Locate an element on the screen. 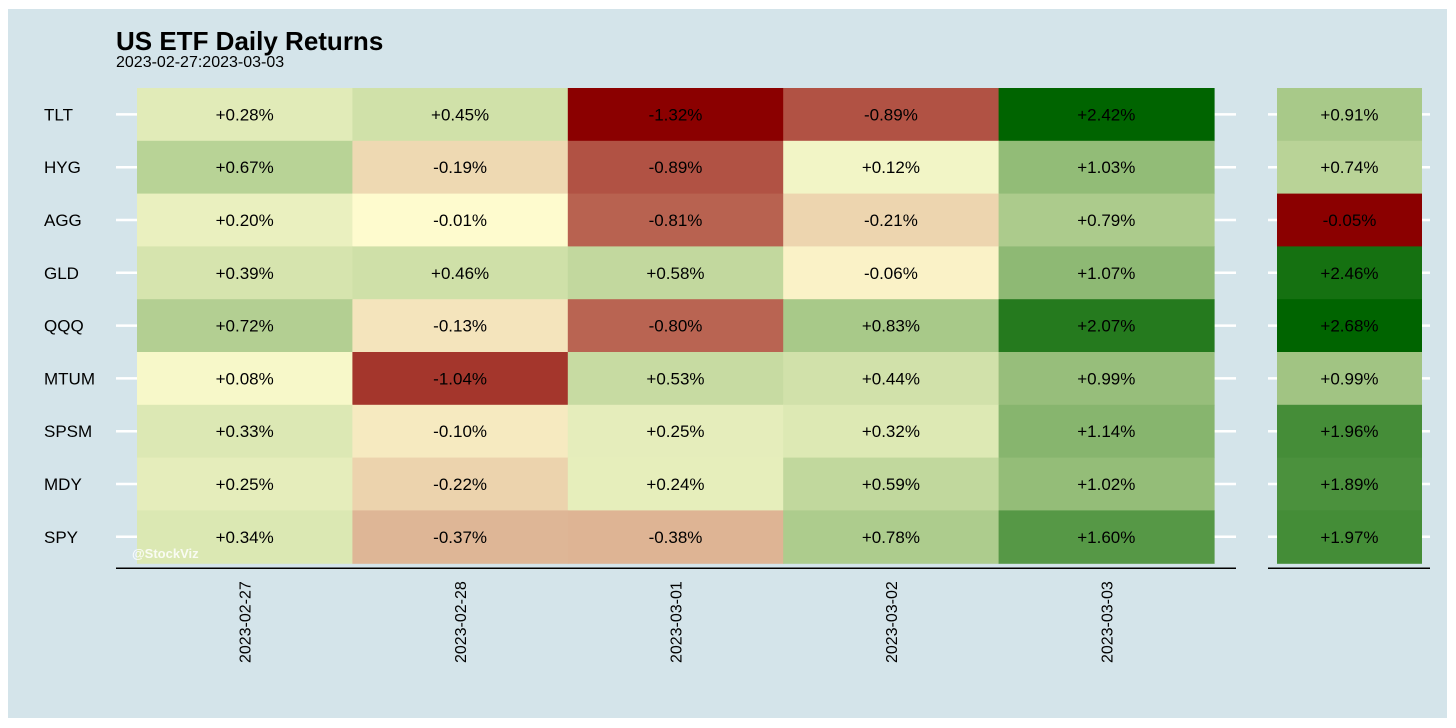 This screenshot has width=1456, height=728. cell-label: +0.46% is located at coordinates (460, 273).